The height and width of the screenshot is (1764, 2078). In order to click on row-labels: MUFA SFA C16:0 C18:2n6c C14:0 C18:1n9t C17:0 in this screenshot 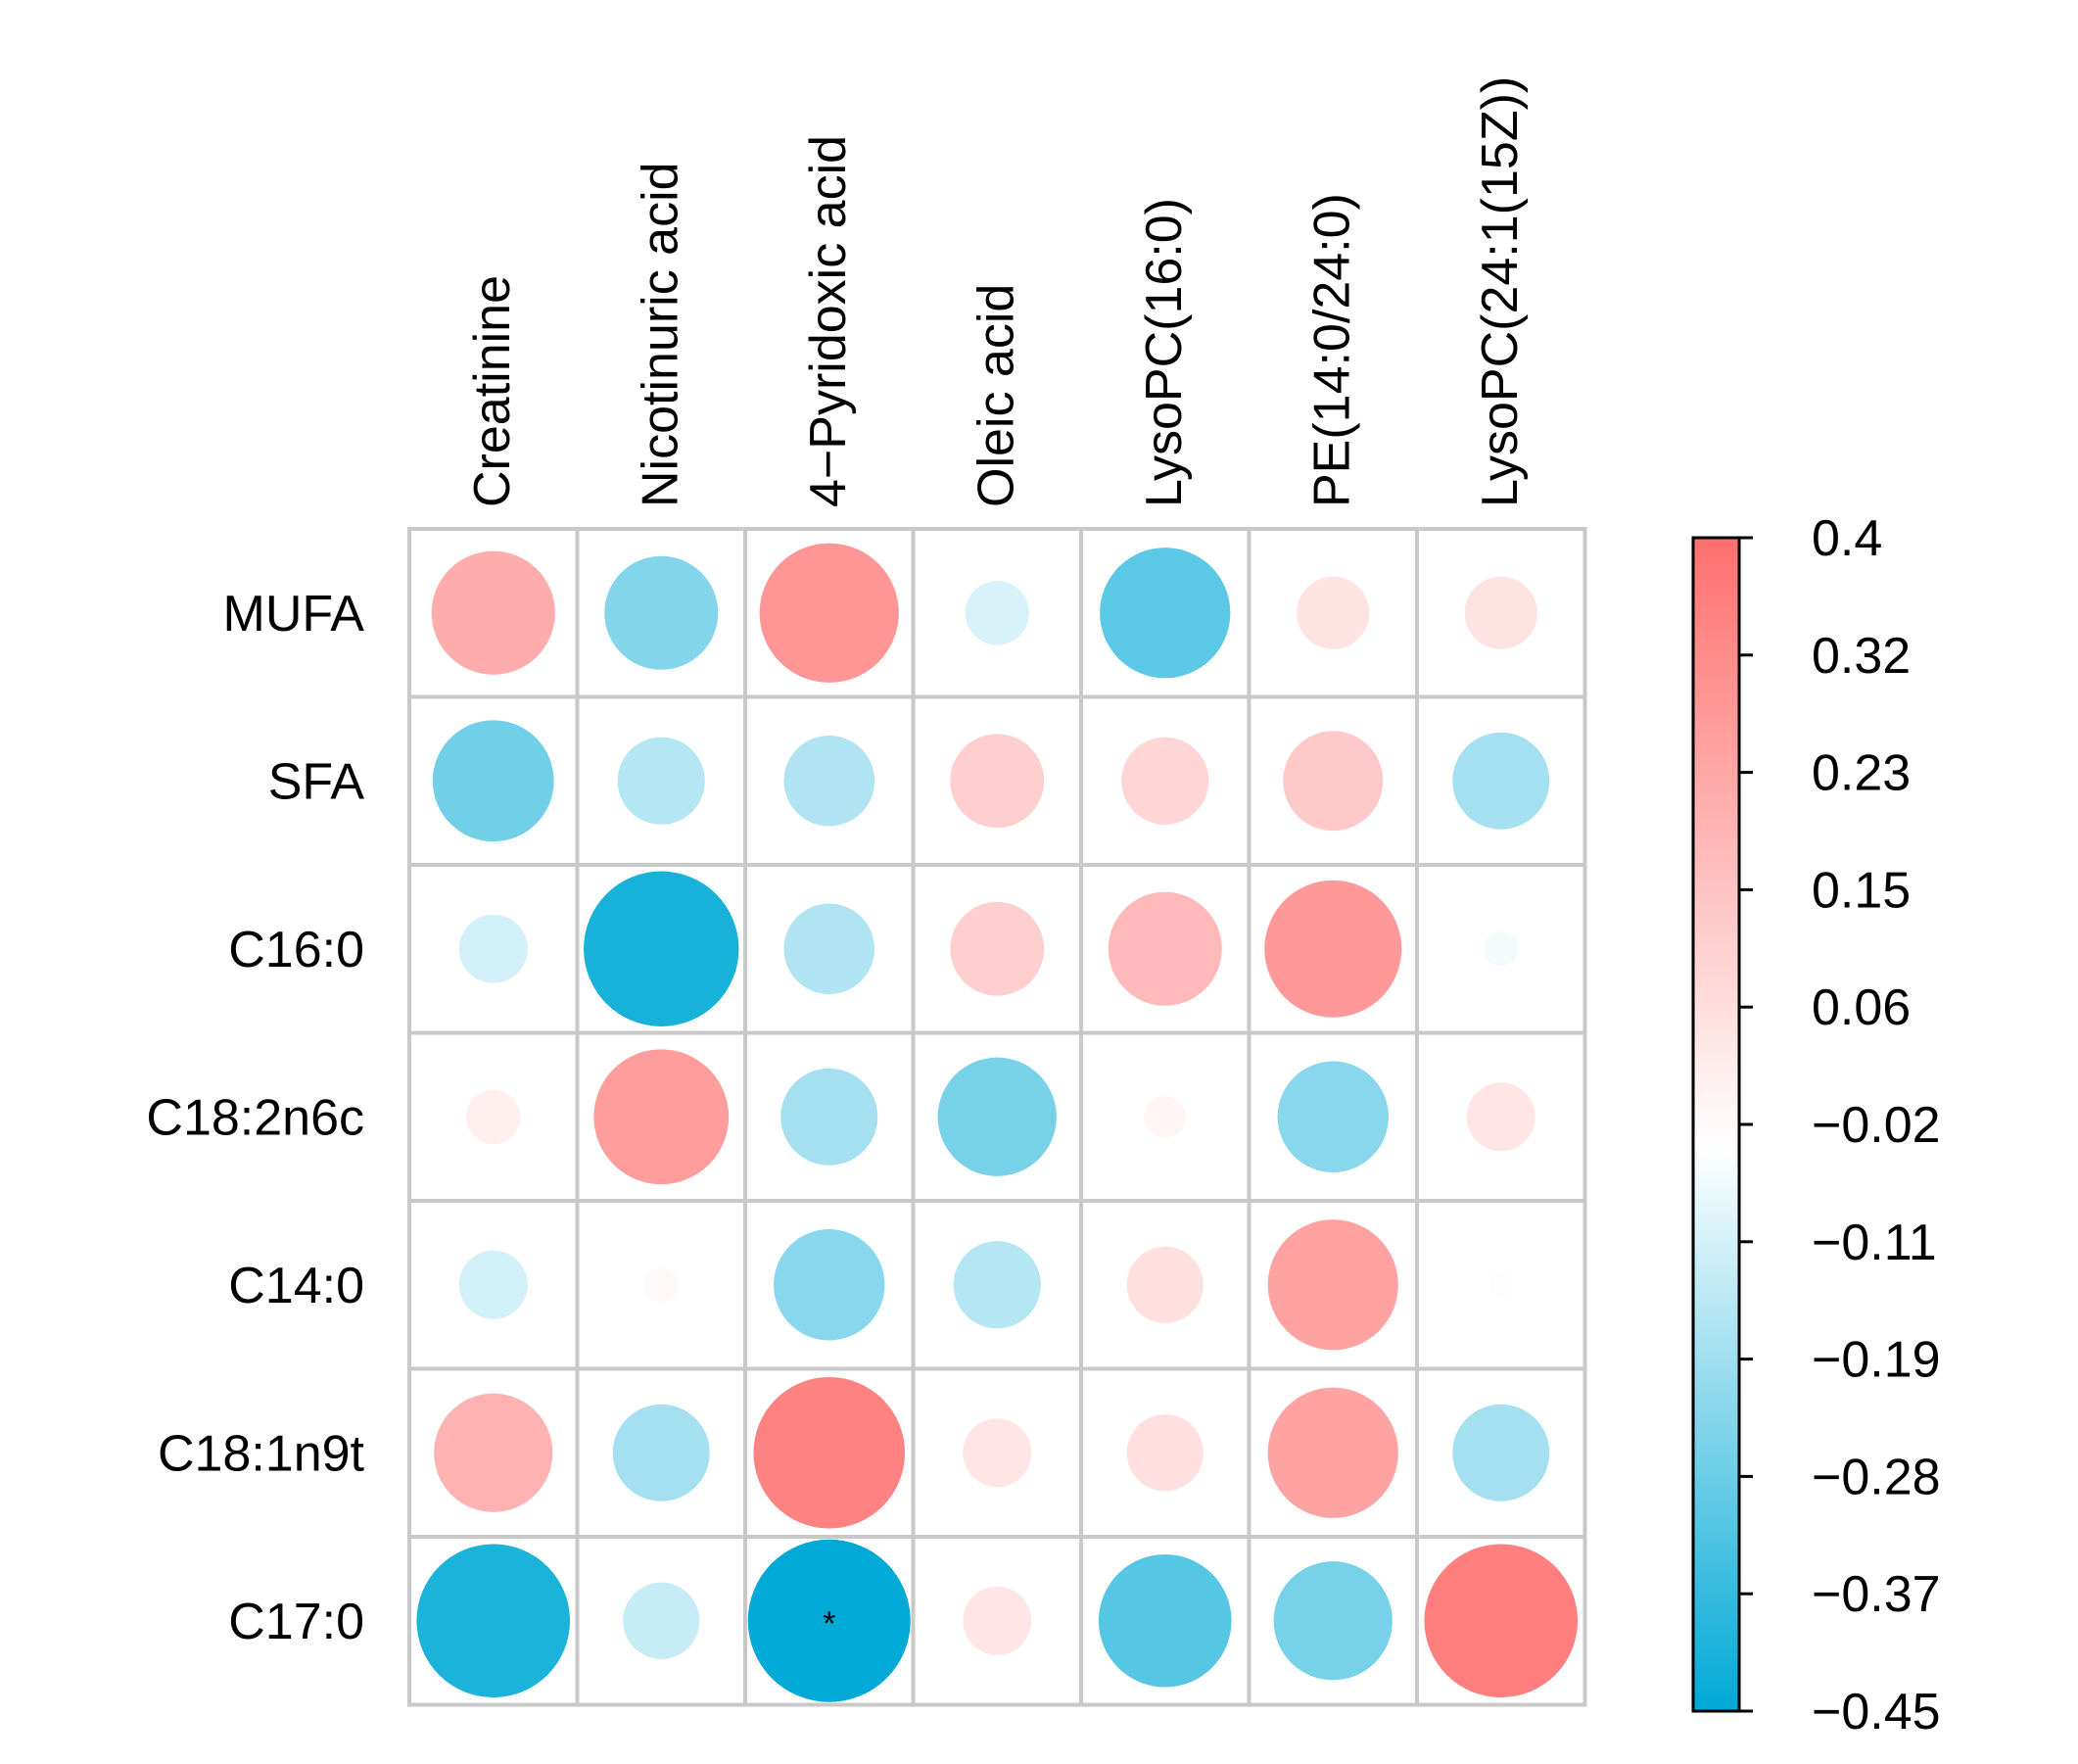, I will do `click(255, 1118)`.